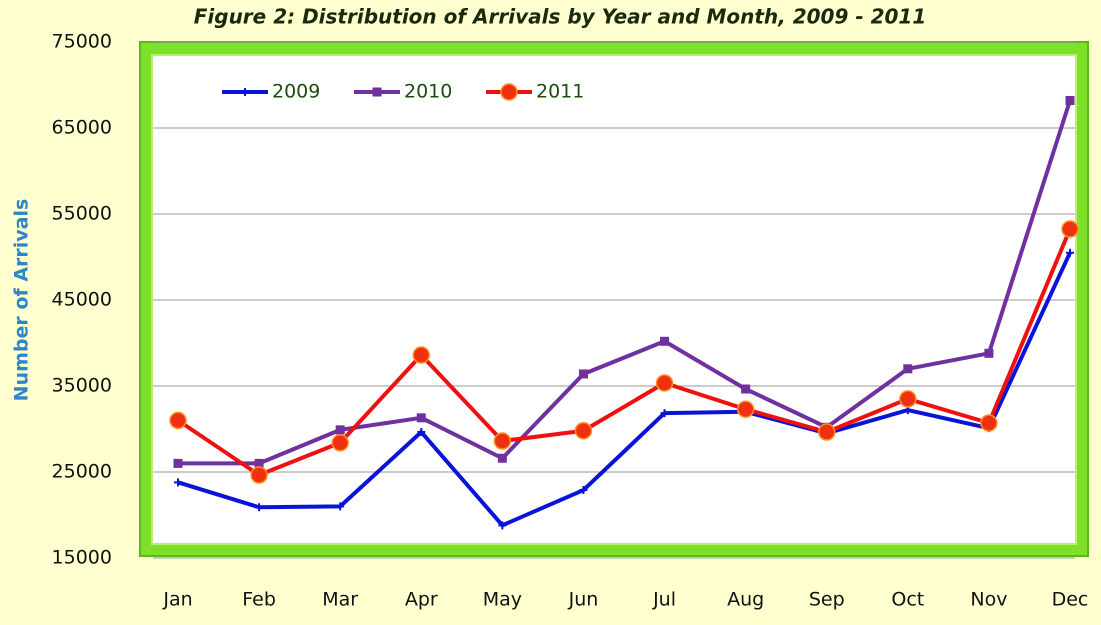 This screenshot has height=625, width=1101. What do you see at coordinates (259, 600) in the screenshot?
I see `x-tick-label: Feb` at bounding box center [259, 600].